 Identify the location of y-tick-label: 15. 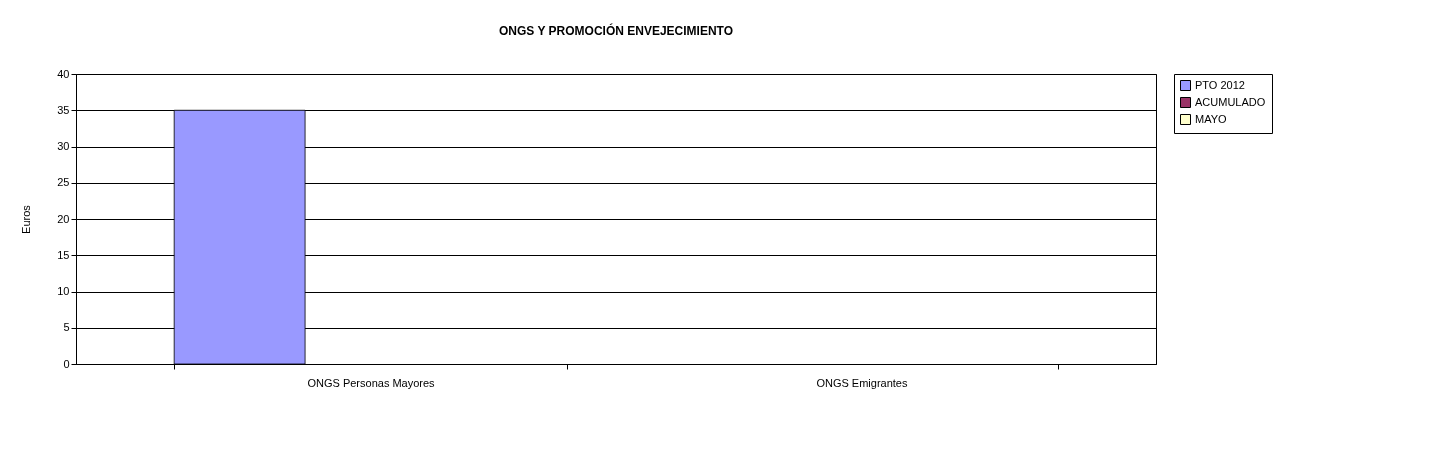
(63, 254).